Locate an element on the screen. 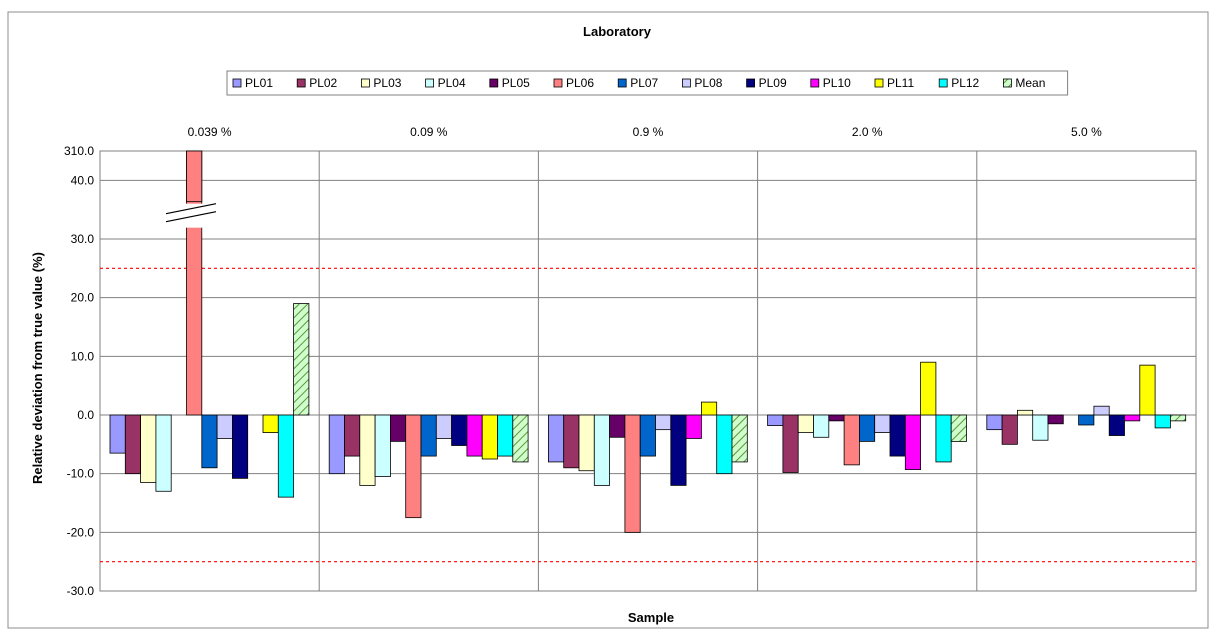 Image resolution: width=1213 pixels, height=637 pixels. y-tick-label: 0.0 is located at coordinates (85, 415).